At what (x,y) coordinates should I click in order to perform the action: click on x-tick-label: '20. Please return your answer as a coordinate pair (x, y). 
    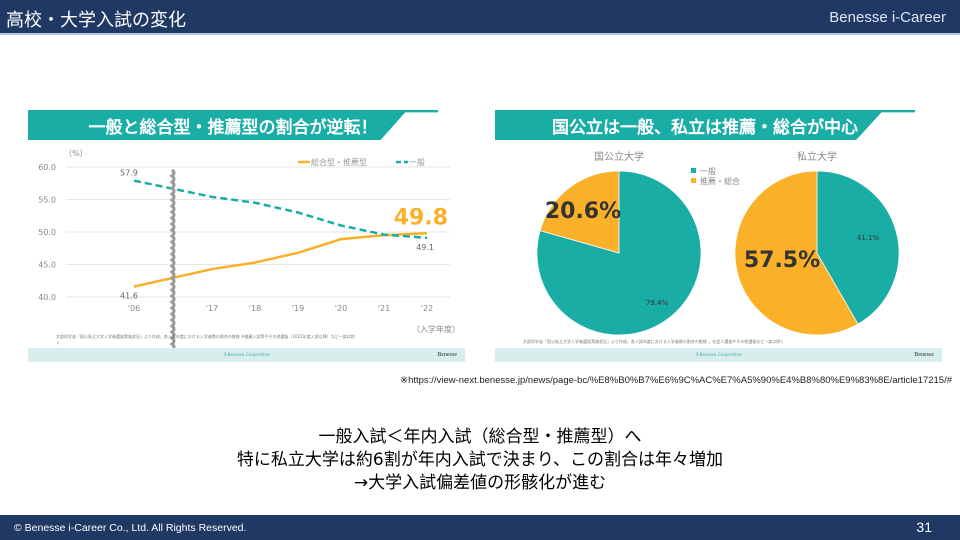
    Looking at the image, I should click on (341, 308).